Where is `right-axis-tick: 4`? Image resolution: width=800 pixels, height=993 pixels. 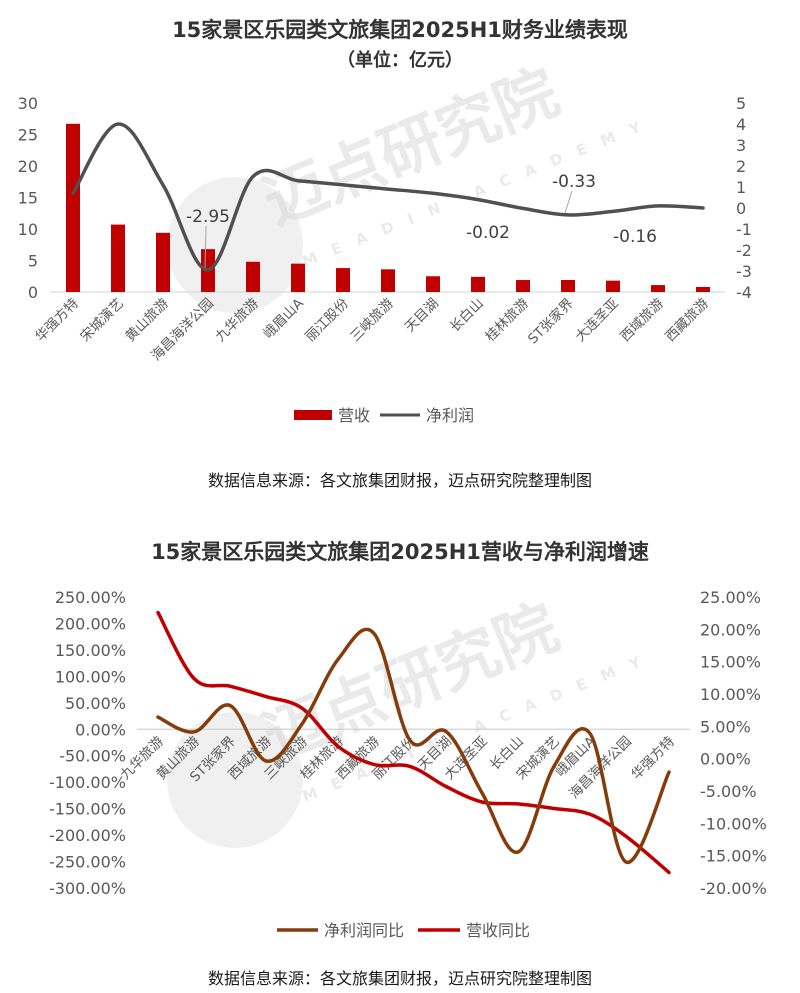 right-axis-tick: 4 is located at coordinates (741, 124).